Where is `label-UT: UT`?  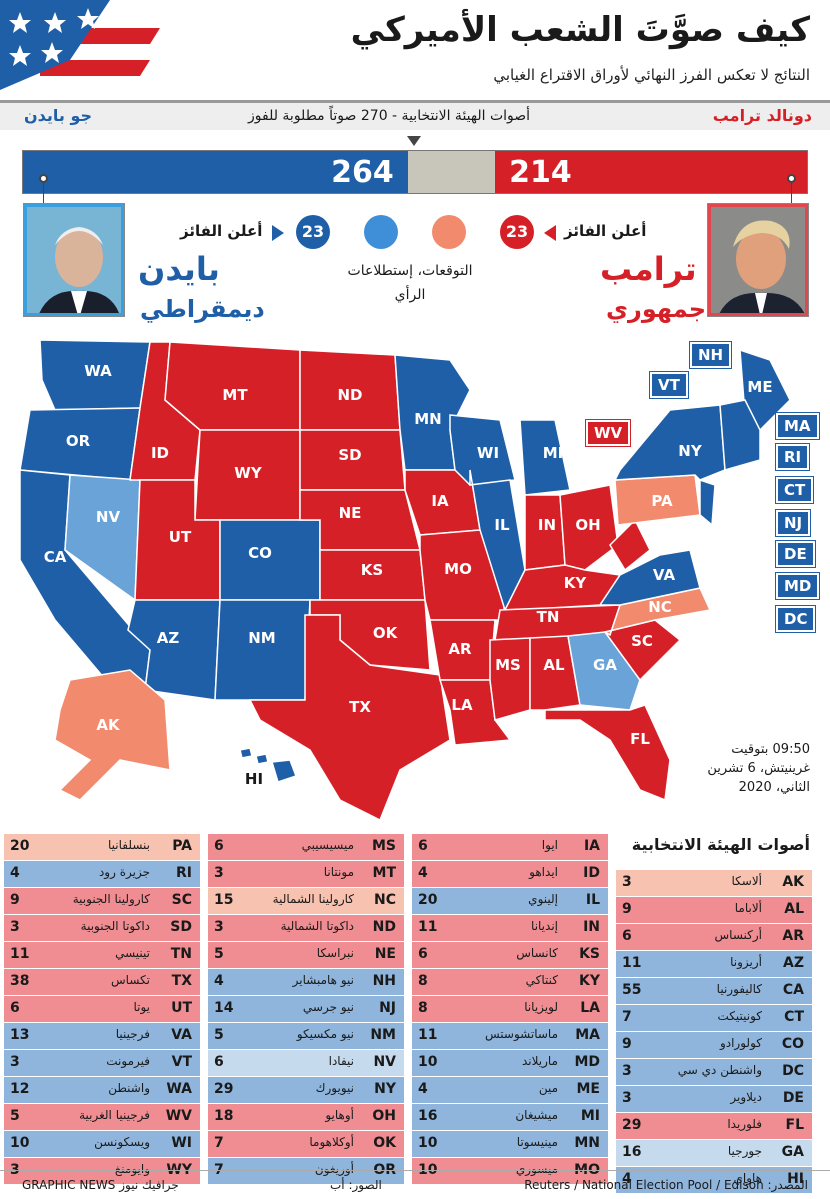 label-UT: UT is located at coordinates (180, 537).